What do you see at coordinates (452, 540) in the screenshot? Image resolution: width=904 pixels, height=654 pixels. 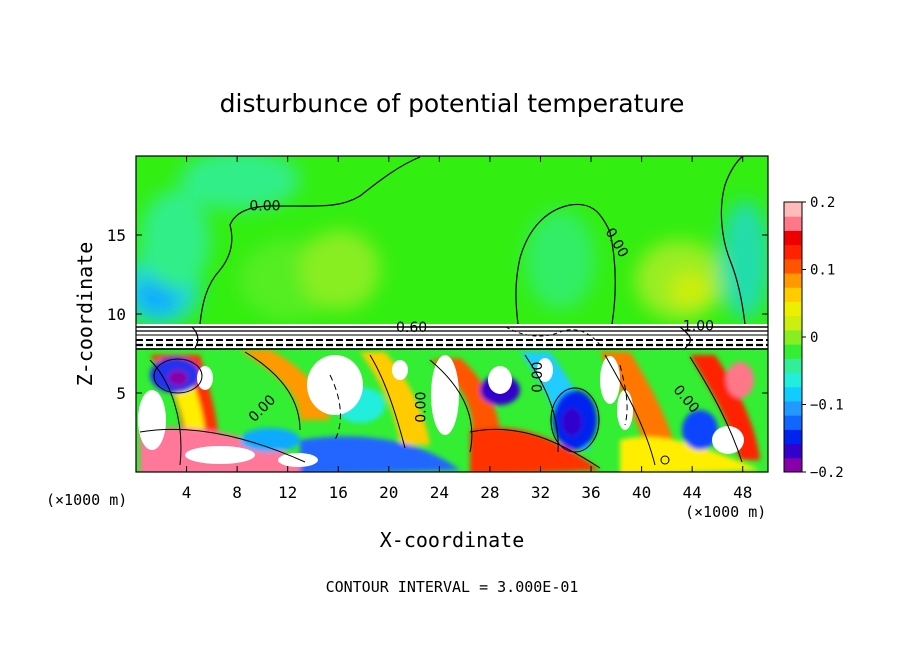 I see `x-axis-title: X-coordinate` at bounding box center [452, 540].